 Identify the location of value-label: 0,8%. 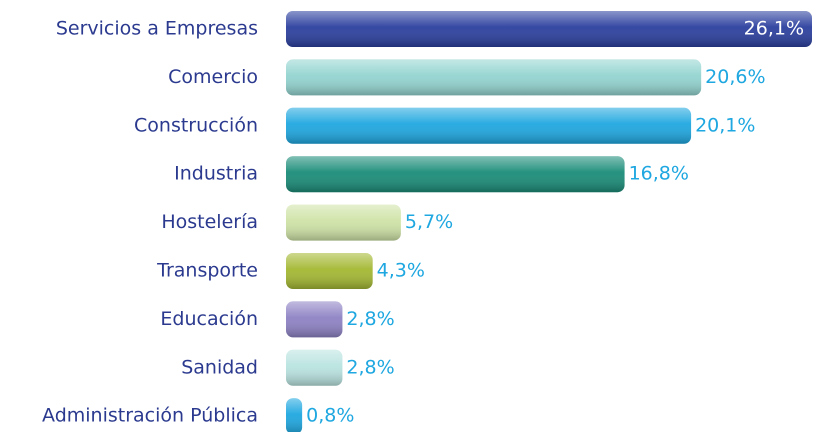
(330, 416).